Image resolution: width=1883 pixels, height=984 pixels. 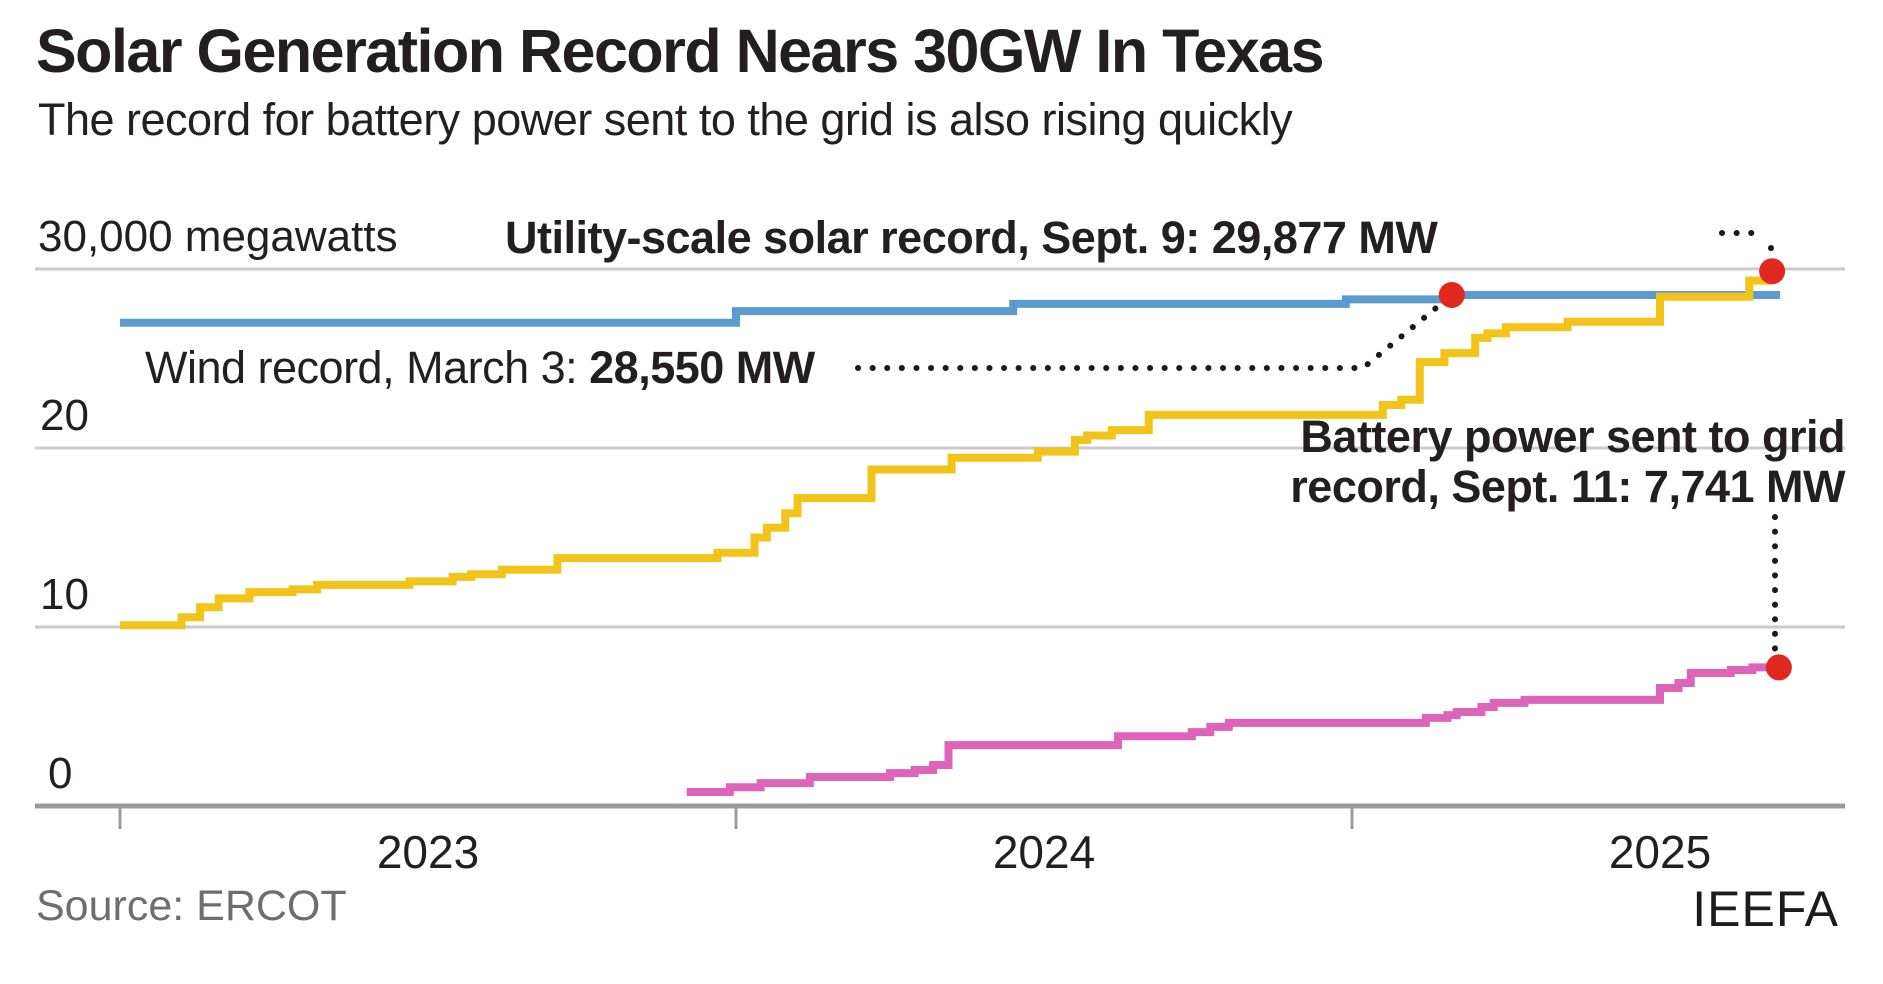 I want to click on year-label-2025: 2025, so click(x=1660, y=852).